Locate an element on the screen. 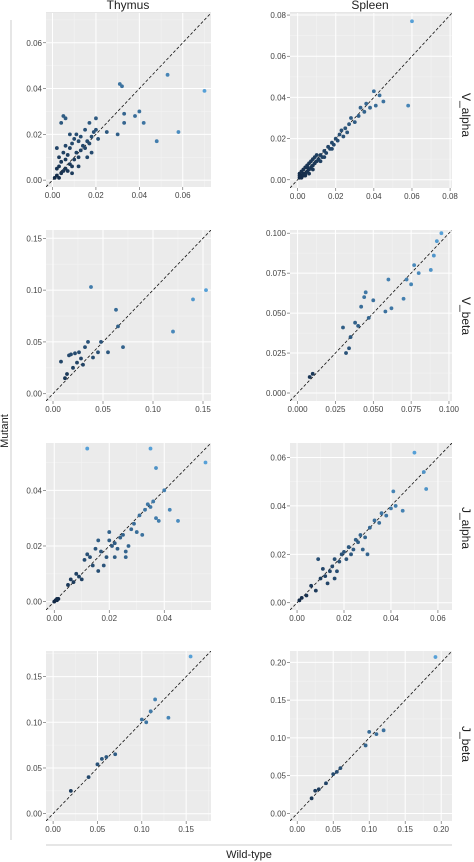 Image resolution: width=474 pixels, height=862 pixels. y-tick-label: 0.04 is located at coordinates (34, 89).